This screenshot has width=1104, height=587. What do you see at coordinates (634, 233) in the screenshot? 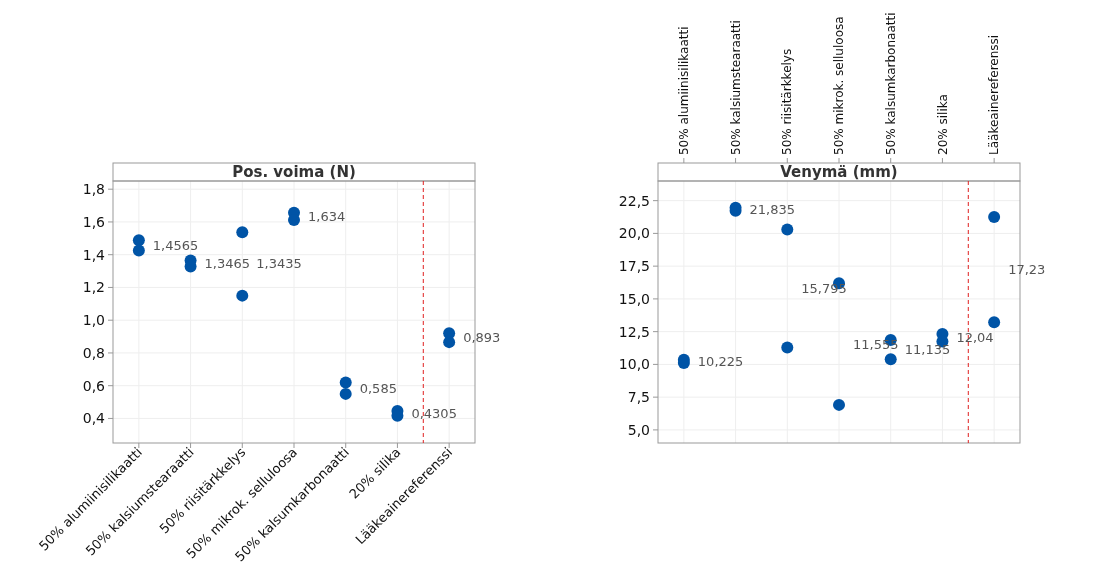
I see `y-tick-label: 20,0` at bounding box center [634, 233].